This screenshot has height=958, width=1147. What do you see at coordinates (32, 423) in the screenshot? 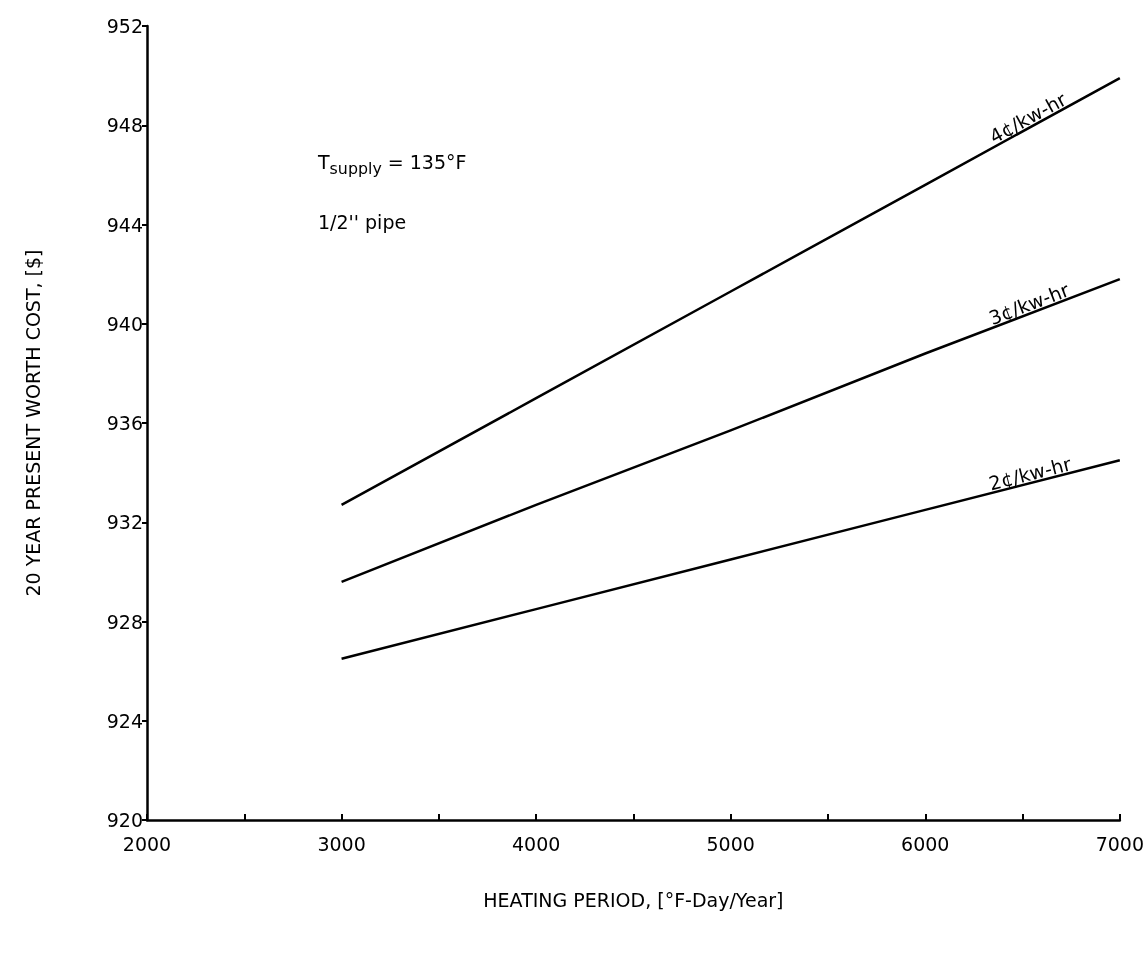
I see `y-axis-title: 20 YEAR PRESENT WORTH COST, [$]` at bounding box center [32, 423].